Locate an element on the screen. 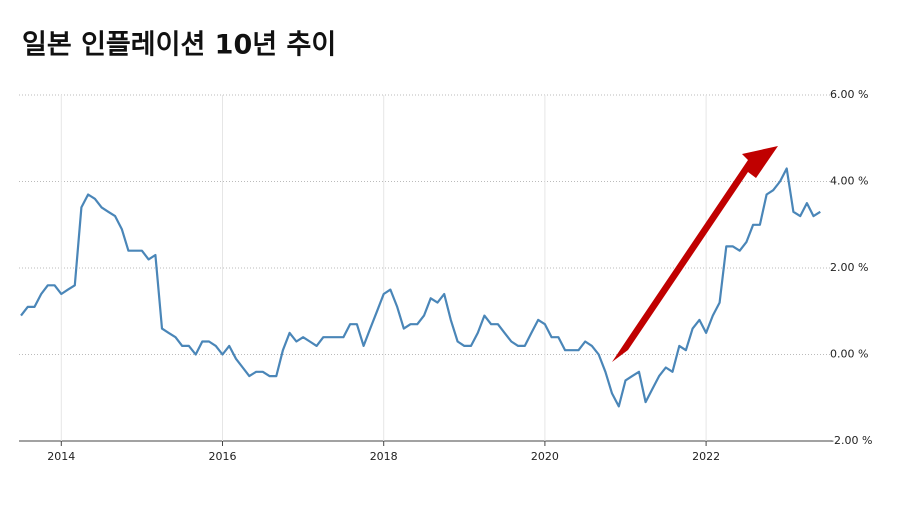 The width and height of the screenshot is (901, 519). y-tick-label: 2.00 % is located at coordinates (849, 267).